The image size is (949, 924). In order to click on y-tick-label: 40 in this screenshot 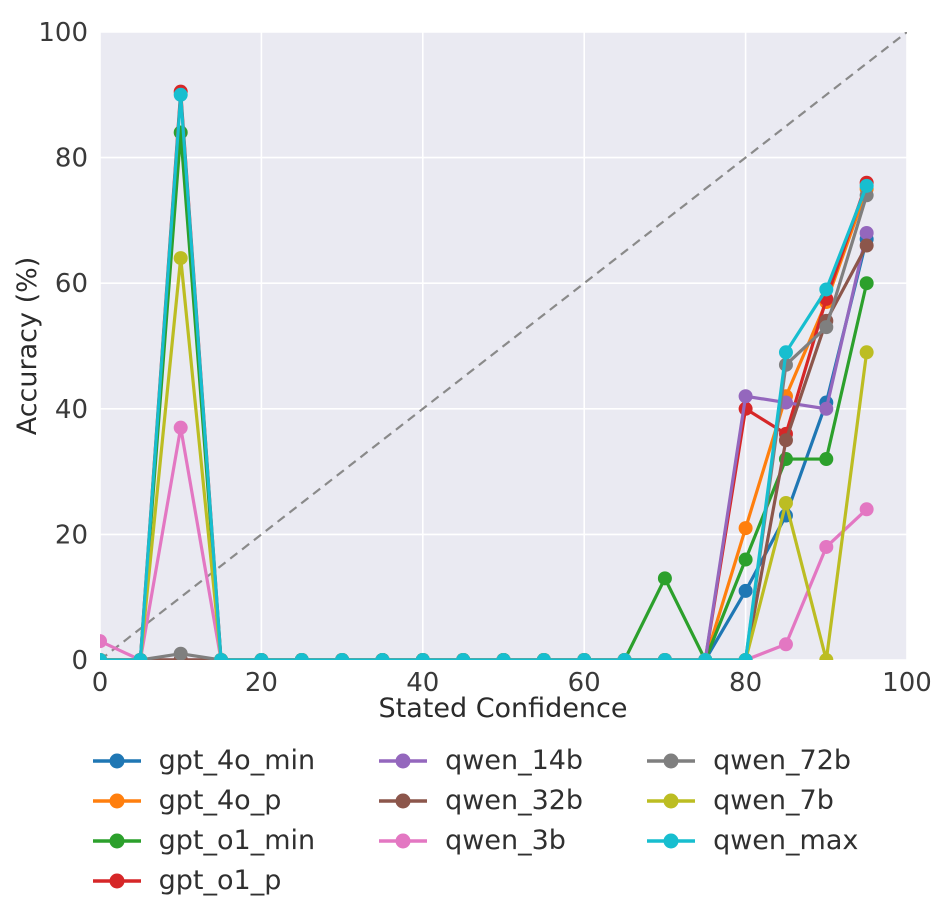, I will do `click(71, 410)`.